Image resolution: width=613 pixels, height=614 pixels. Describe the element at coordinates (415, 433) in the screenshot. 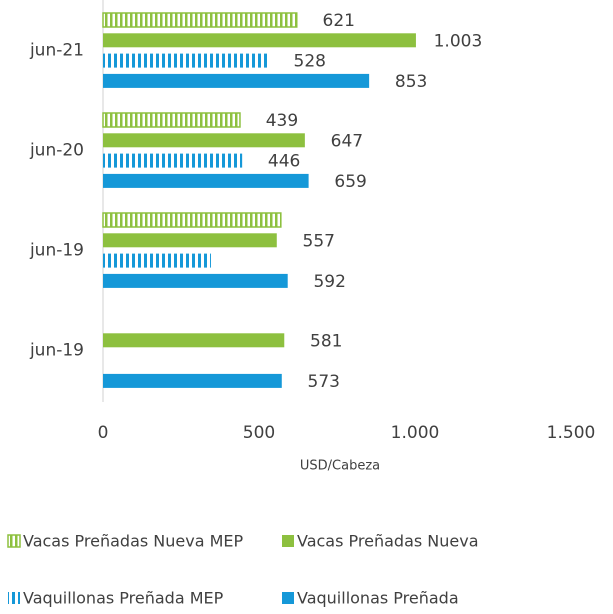

I see `x-tick-label: 1.000` at that location.